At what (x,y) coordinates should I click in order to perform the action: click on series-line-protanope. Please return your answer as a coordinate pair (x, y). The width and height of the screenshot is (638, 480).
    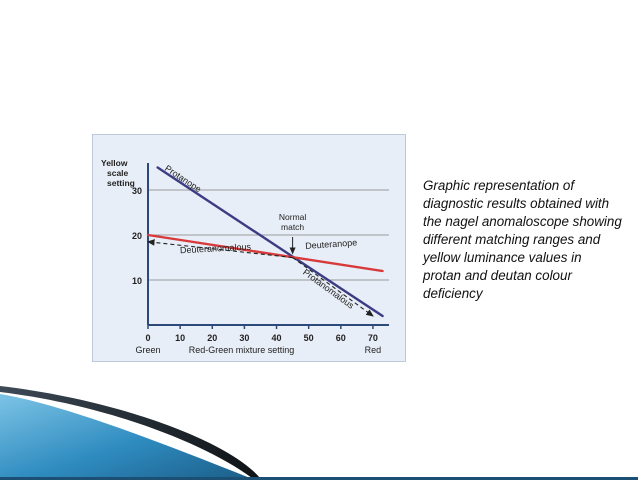
    Looking at the image, I should click on (270, 242).